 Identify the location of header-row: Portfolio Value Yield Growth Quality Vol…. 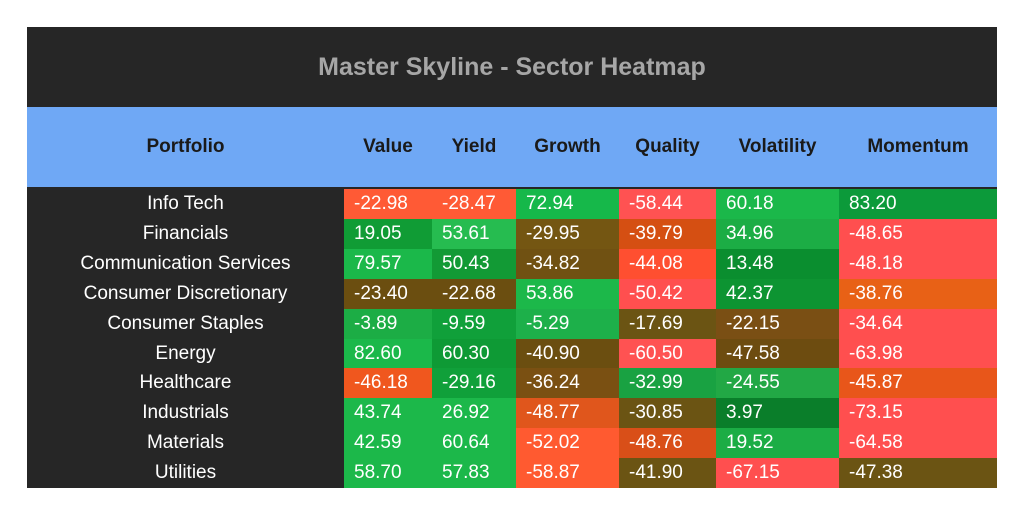
(512, 147).